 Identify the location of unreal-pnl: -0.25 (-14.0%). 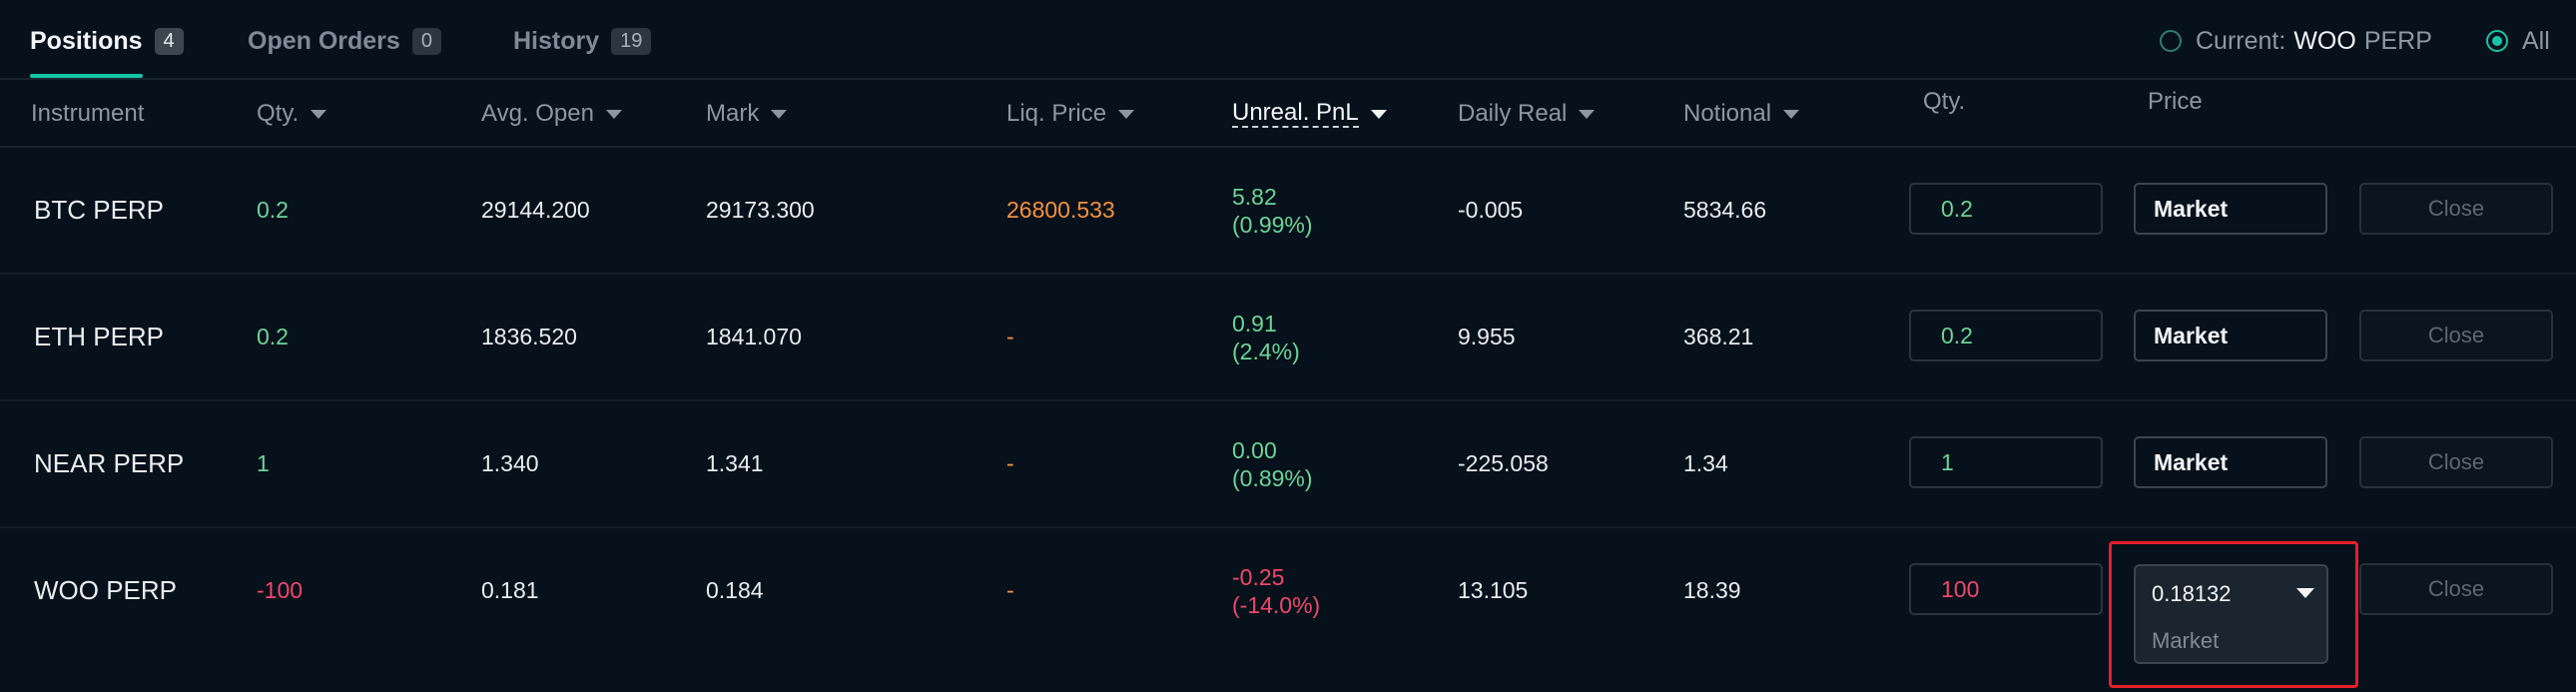
(1276, 590).